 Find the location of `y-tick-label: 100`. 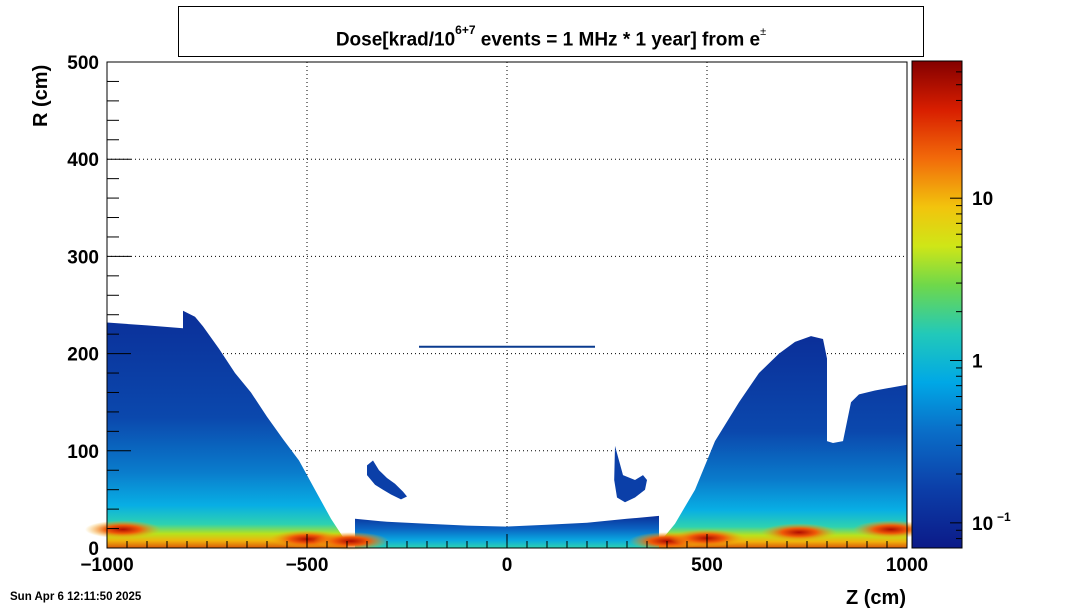

y-tick-label: 100 is located at coordinates (83, 452).